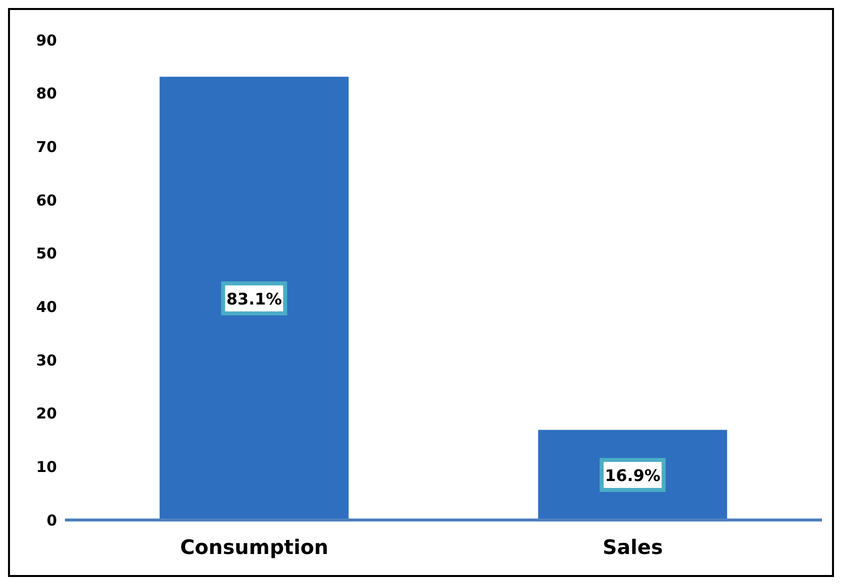 This screenshot has height=587, width=844. Describe the element at coordinates (46, 360) in the screenshot. I see `y-tick-label: 30` at that location.